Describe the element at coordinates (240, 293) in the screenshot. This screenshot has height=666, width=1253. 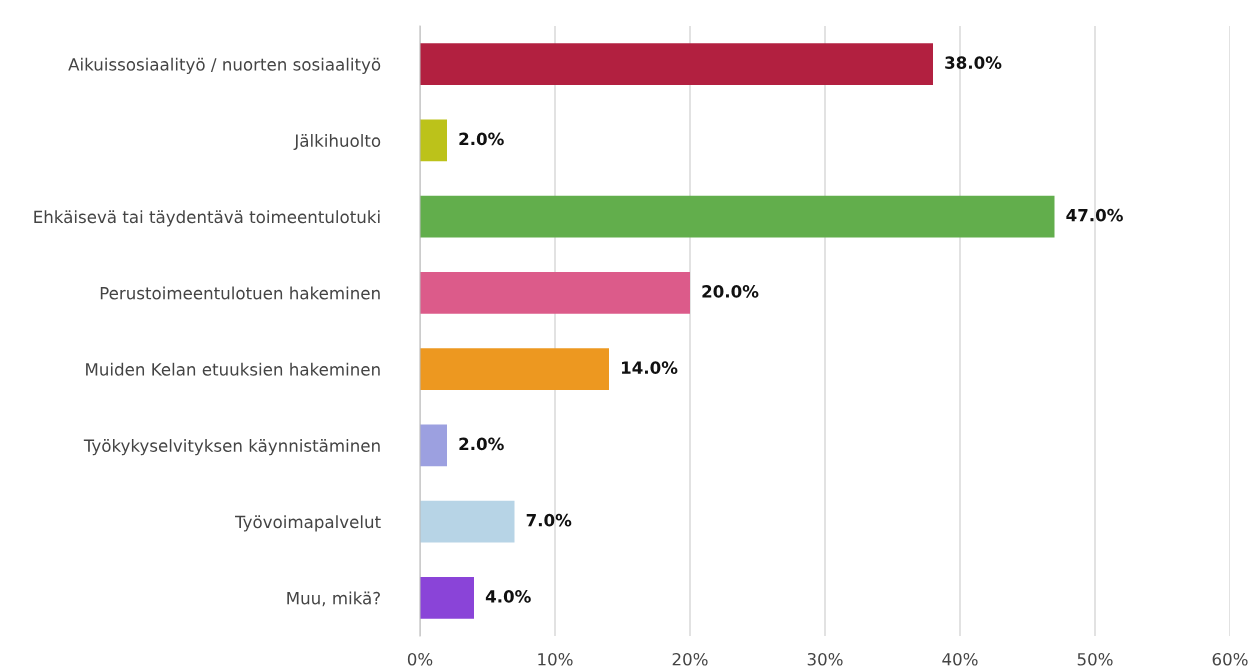
I see `y-tick-label: Perustoimeentulotuen hakeminen` at that location.